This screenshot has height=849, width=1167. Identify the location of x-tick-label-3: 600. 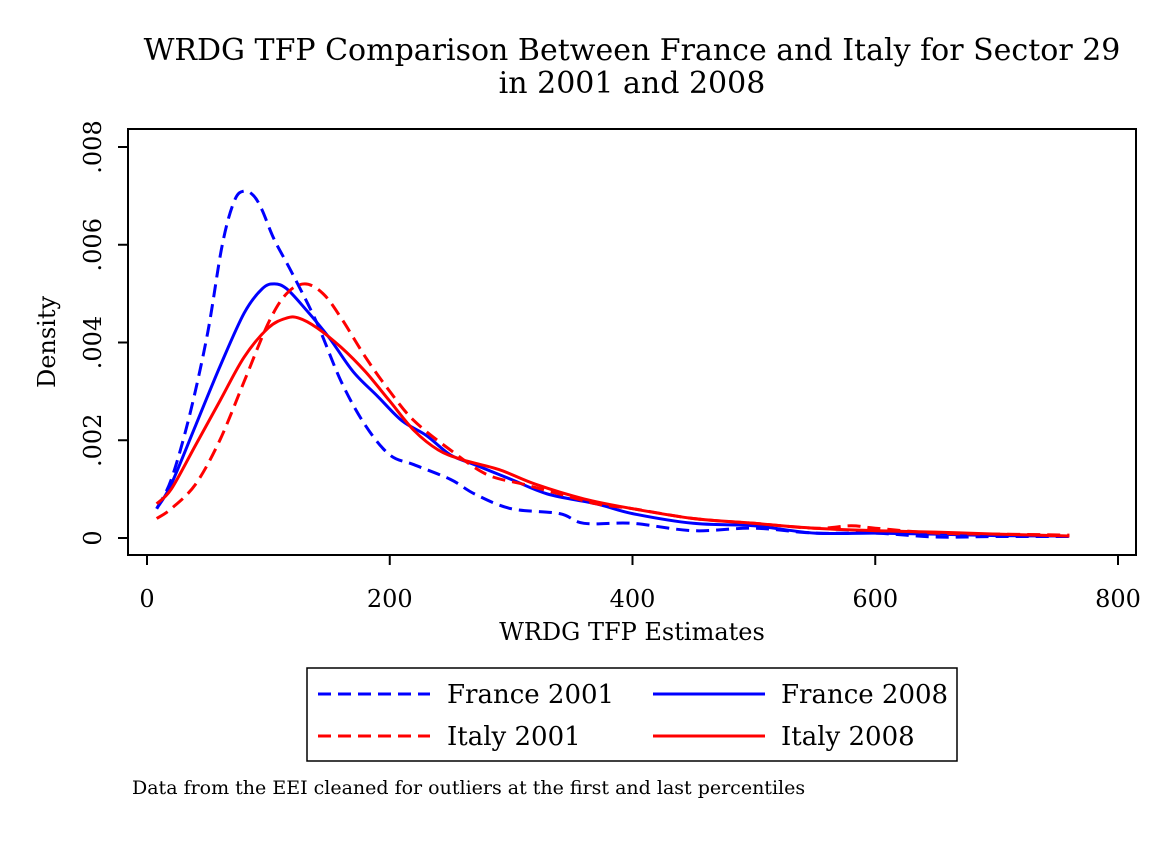
(875, 599).